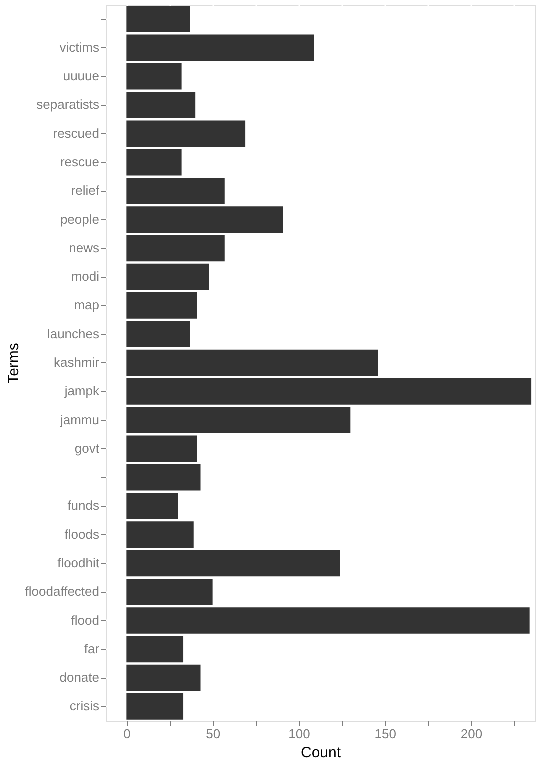  What do you see at coordinates (85, 620) in the screenshot?
I see `y-tick-label: flood` at bounding box center [85, 620].